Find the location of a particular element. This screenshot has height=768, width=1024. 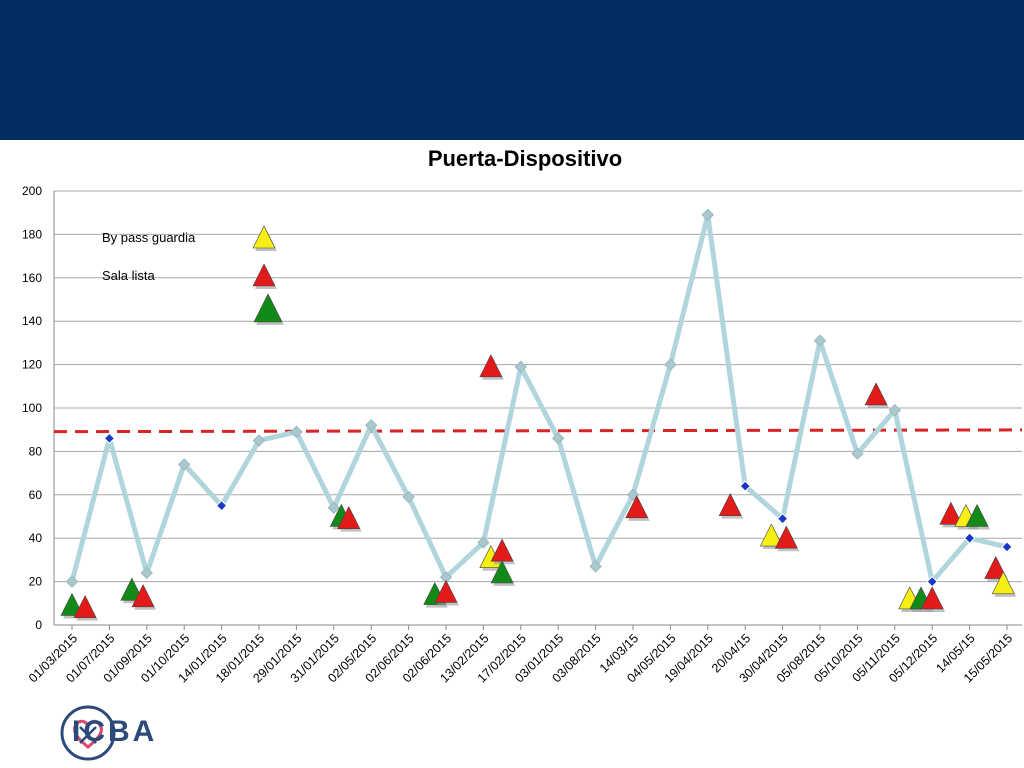

chart-title: Puerta-Dispositivo is located at coordinates (525, 158).